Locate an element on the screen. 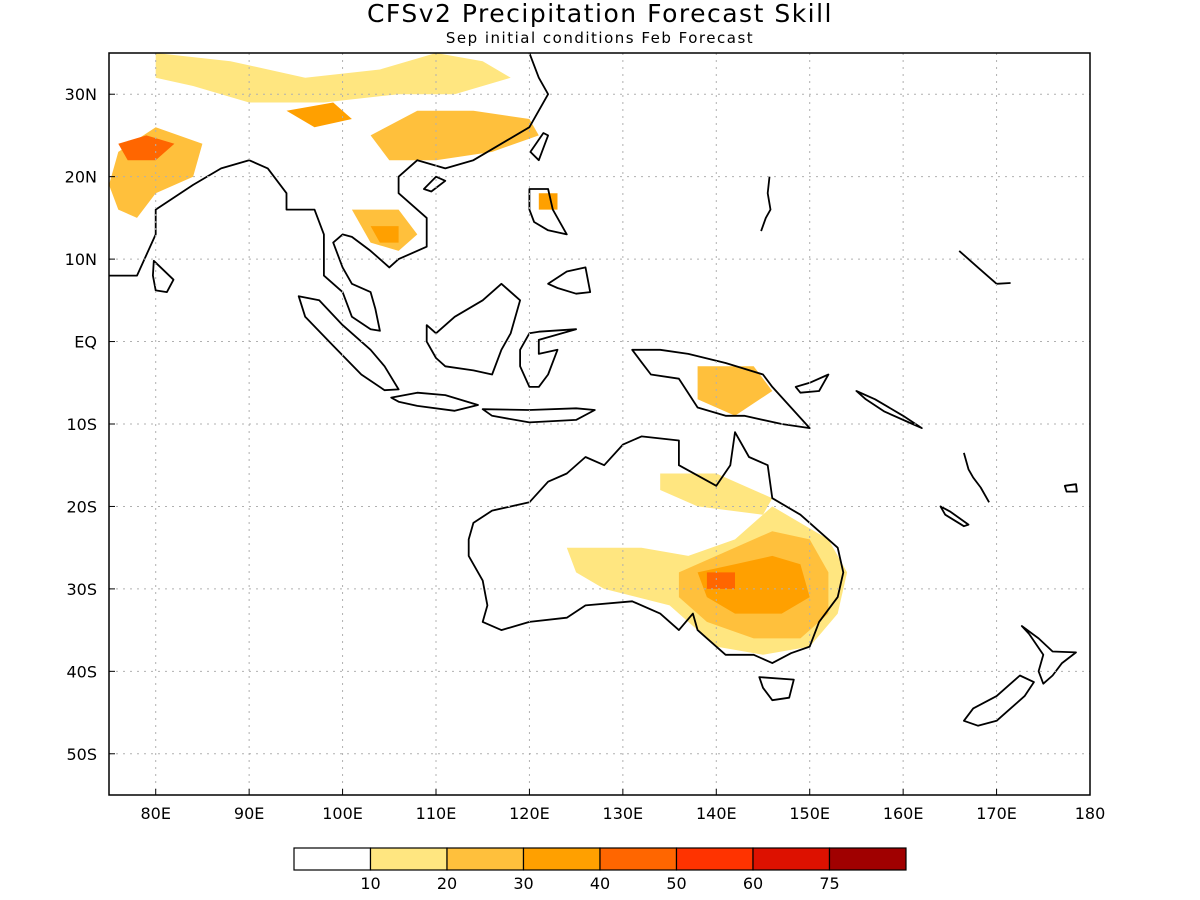 The height and width of the screenshot is (900, 1200). coastline-new-britain is located at coordinates (812, 383).